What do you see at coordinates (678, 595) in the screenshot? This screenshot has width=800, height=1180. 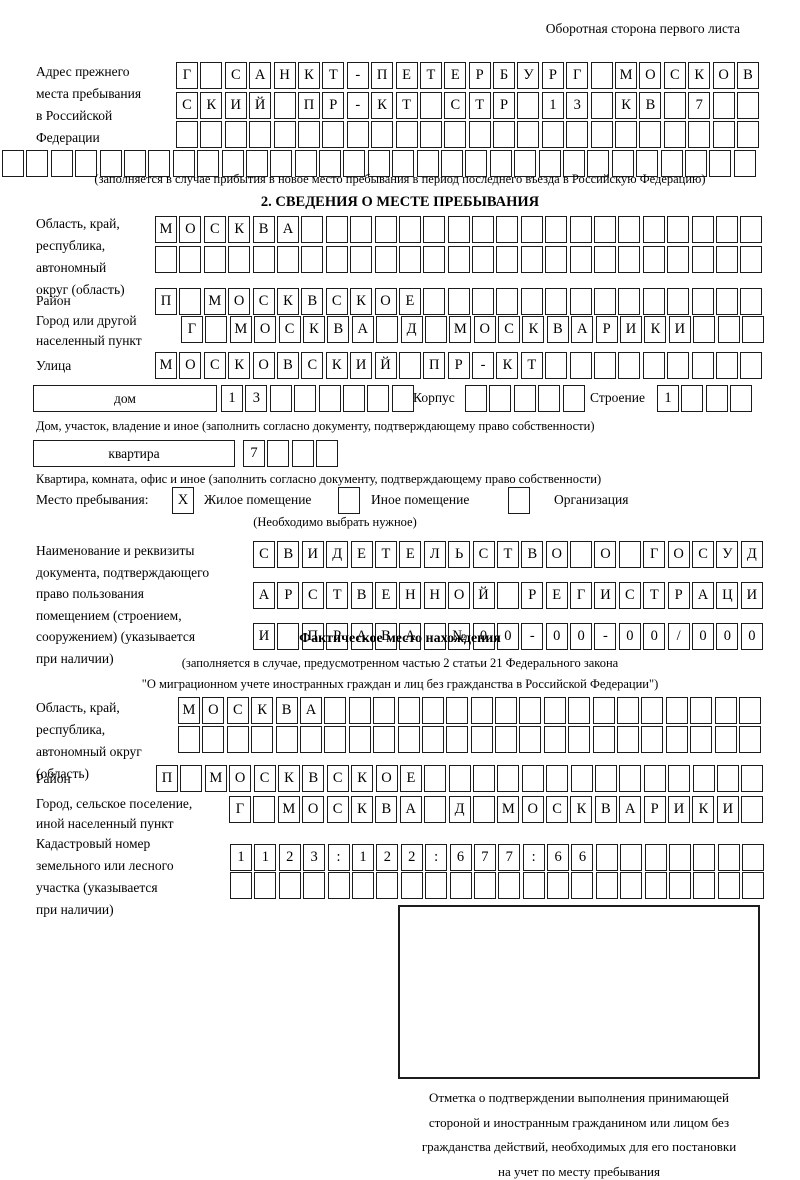 I see `char-cell: Р` at bounding box center [678, 595].